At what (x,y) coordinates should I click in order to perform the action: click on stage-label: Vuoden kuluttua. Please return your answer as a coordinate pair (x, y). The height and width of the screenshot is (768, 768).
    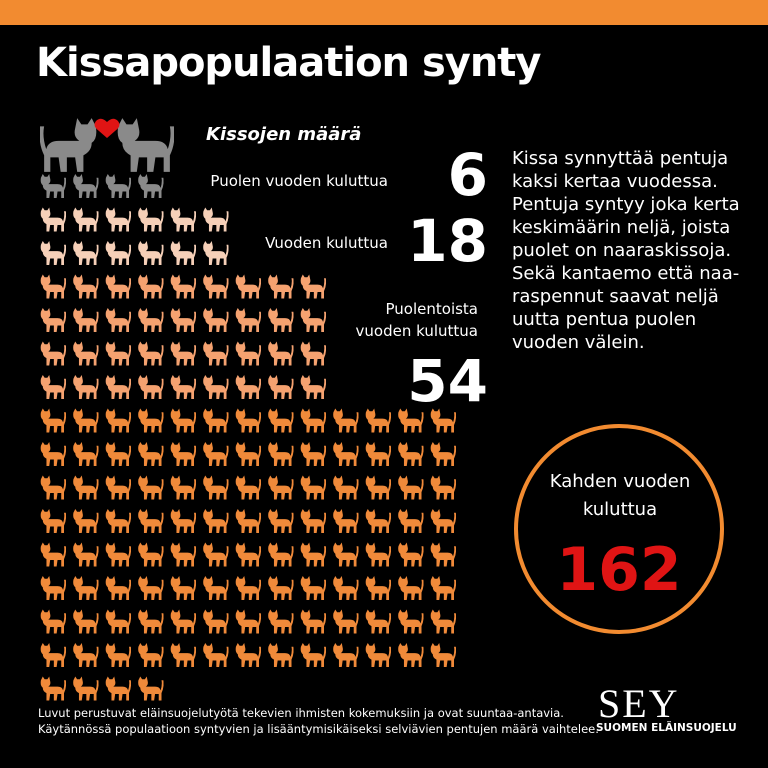
    Looking at the image, I should click on (326, 243).